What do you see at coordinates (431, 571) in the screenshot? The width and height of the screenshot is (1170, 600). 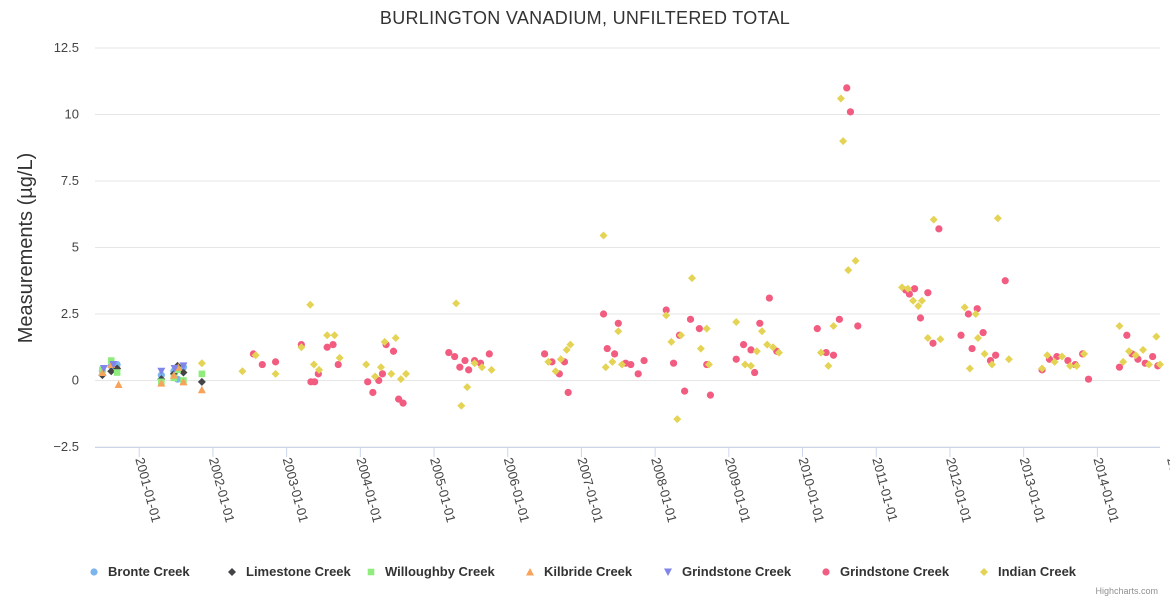 I see `legend-item: Willoughby Creek` at bounding box center [431, 571].